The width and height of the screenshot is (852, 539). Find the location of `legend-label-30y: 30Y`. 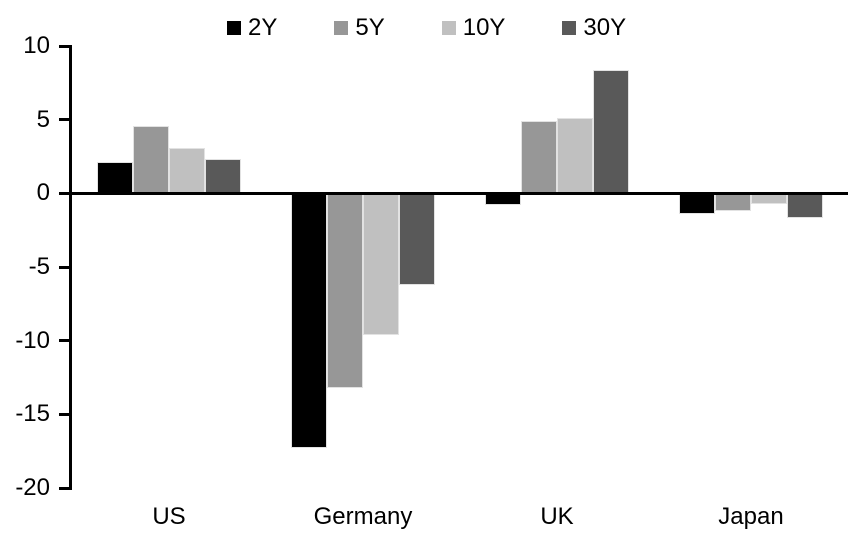

legend-label-30y: 30Y is located at coordinates (605, 27).